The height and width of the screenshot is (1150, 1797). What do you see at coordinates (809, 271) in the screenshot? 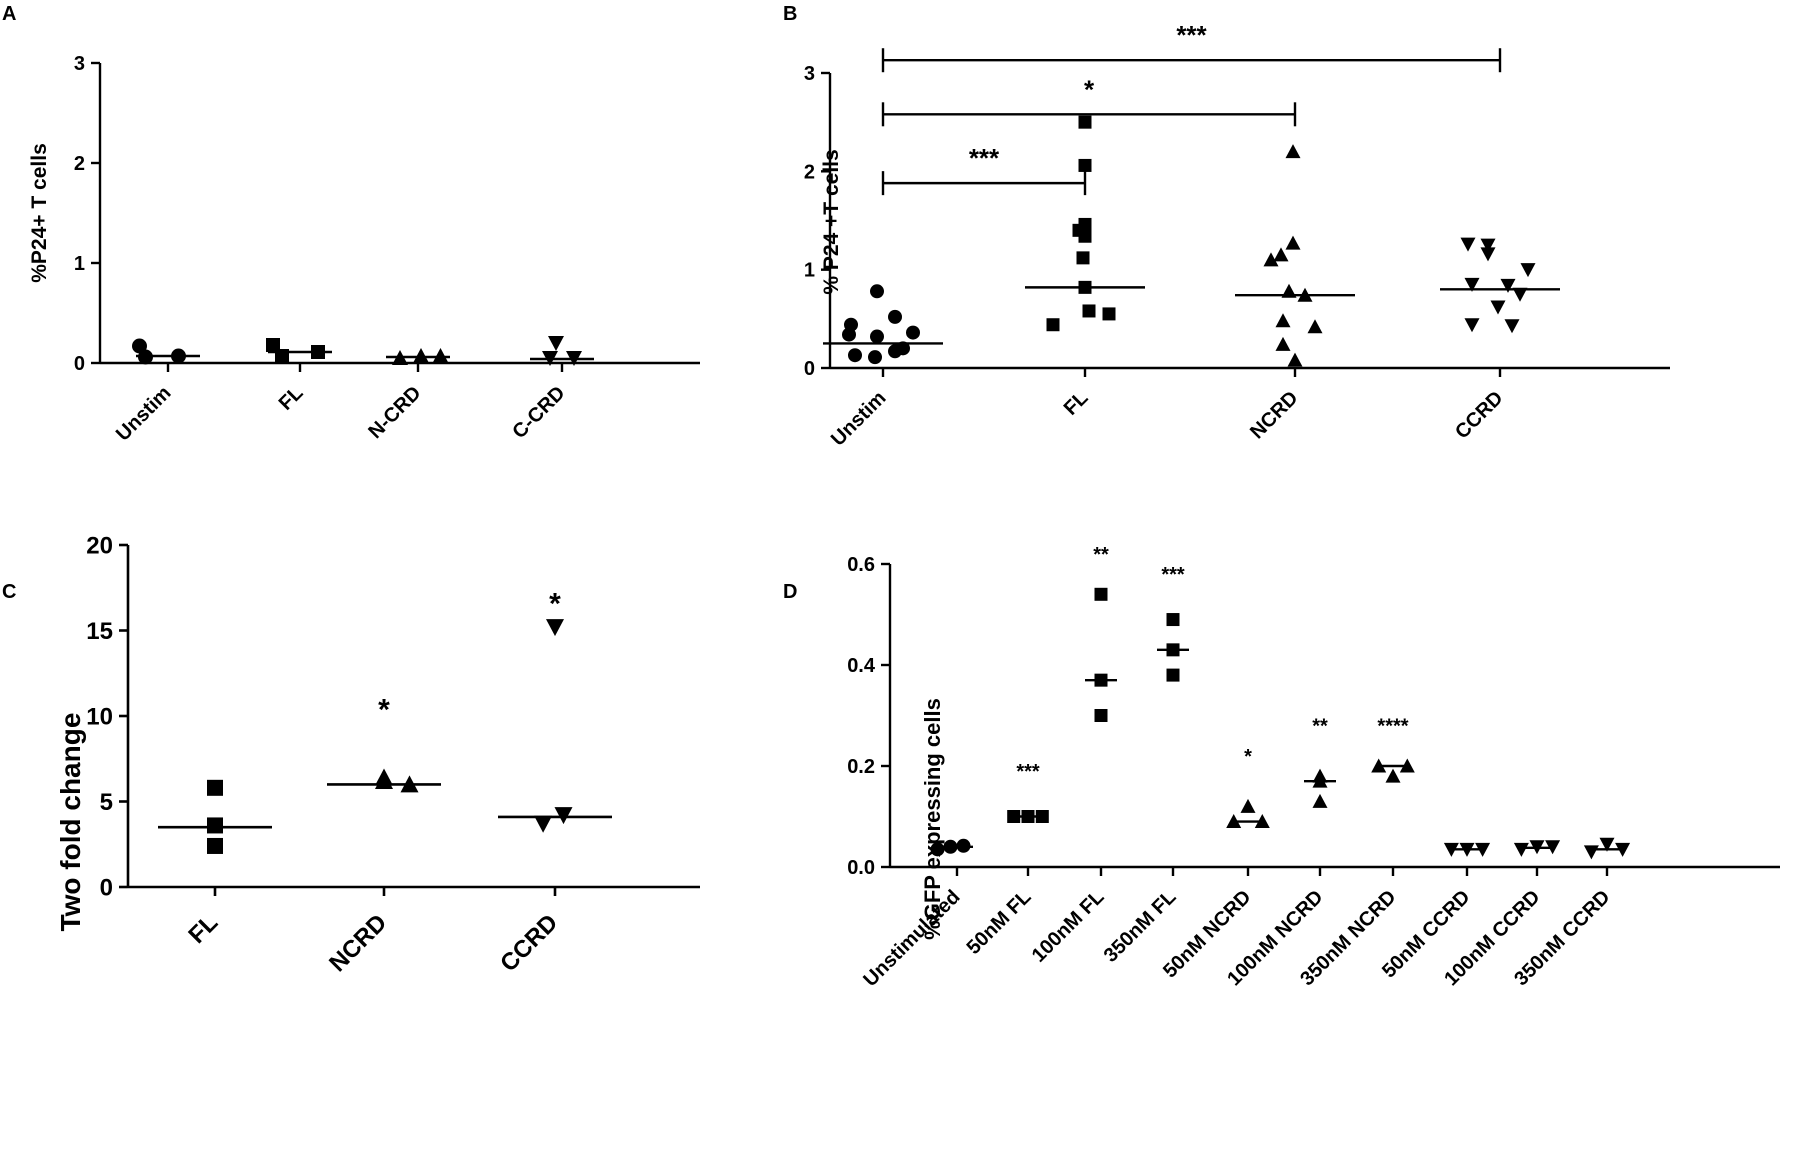
I see `panel-b-y-tick-label: 1` at bounding box center [809, 271].